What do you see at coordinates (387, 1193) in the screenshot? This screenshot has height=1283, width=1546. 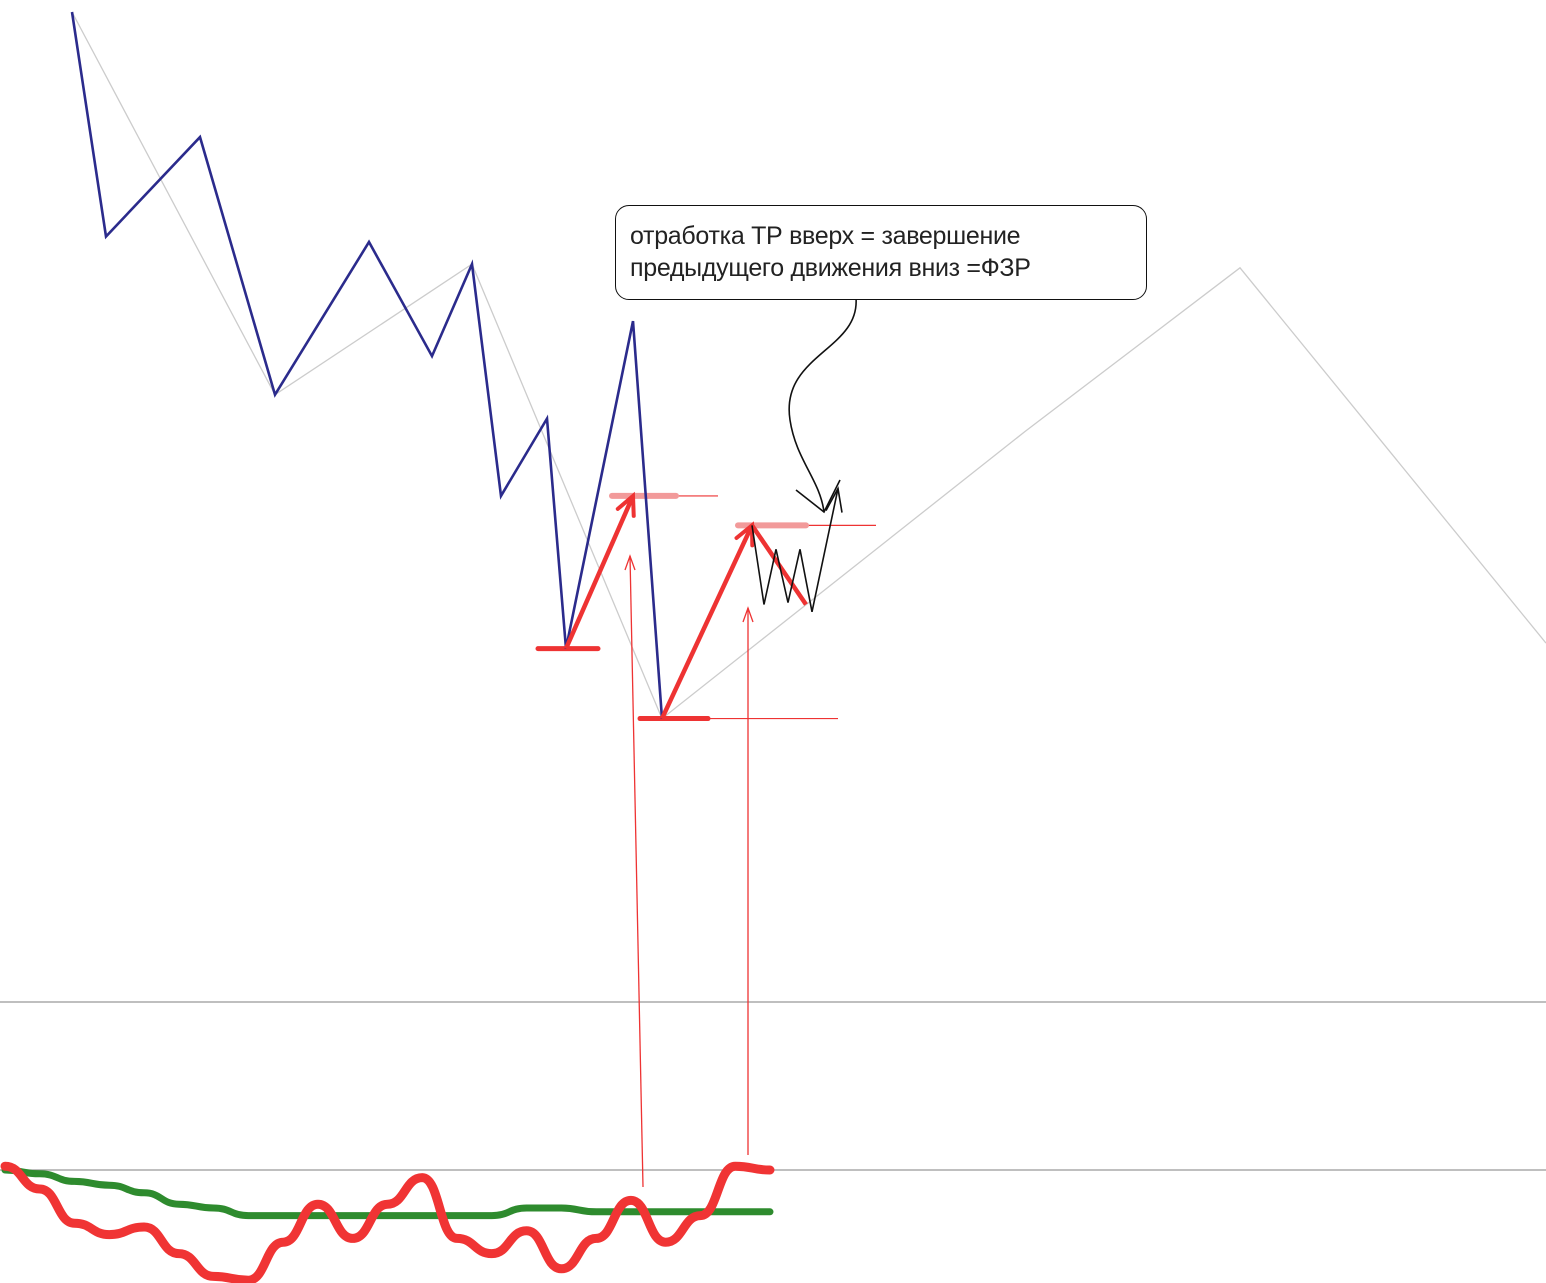 I see `oscillator-slow-line` at bounding box center [387, 1193].